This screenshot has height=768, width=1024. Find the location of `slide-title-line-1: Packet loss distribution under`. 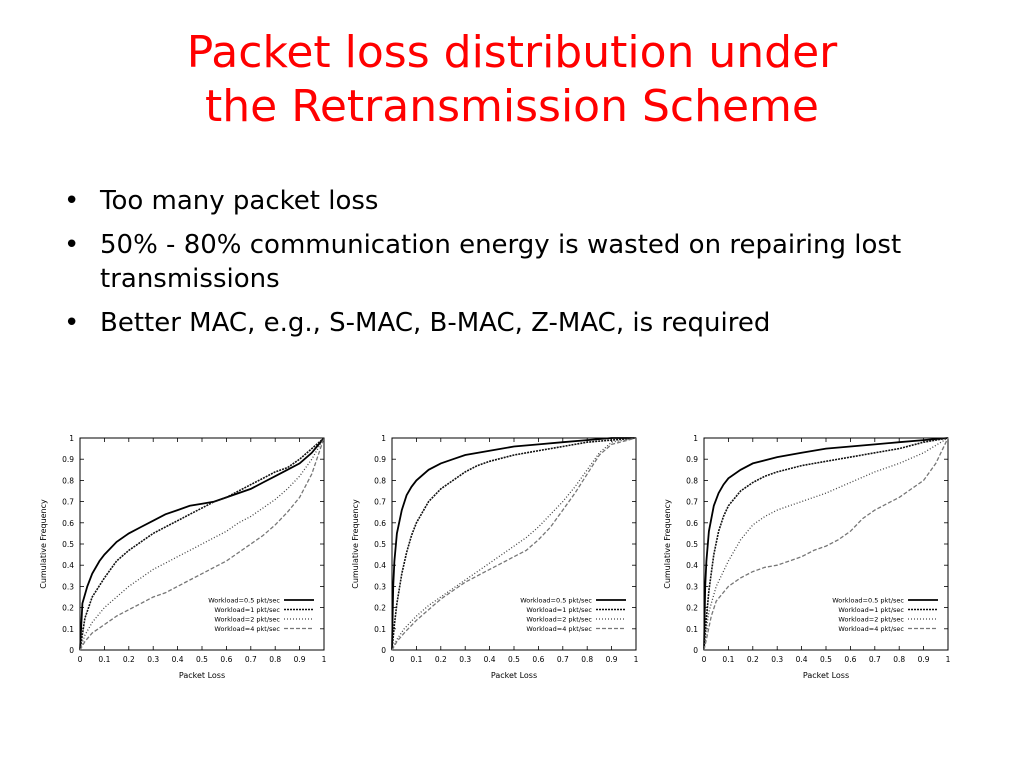

slide-title-line-1: Packet loss distribution under is located at coordinates (512, 52).